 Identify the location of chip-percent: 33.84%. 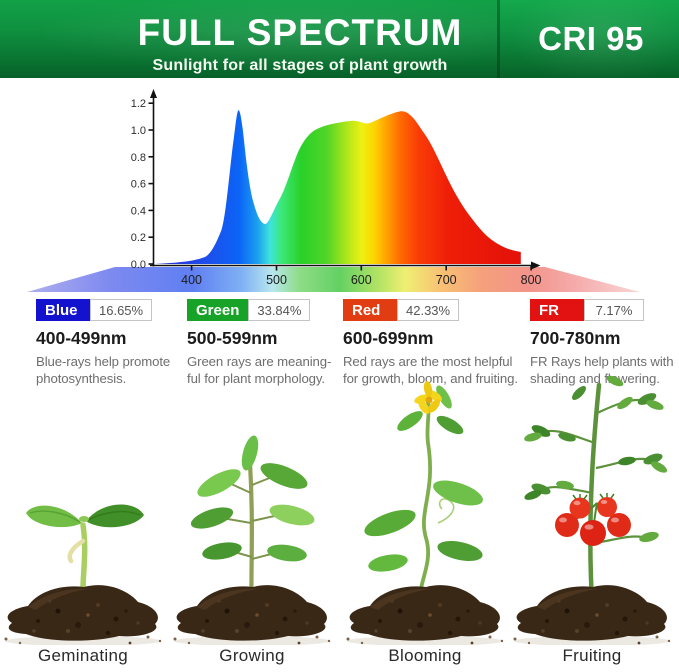
(279, 310).